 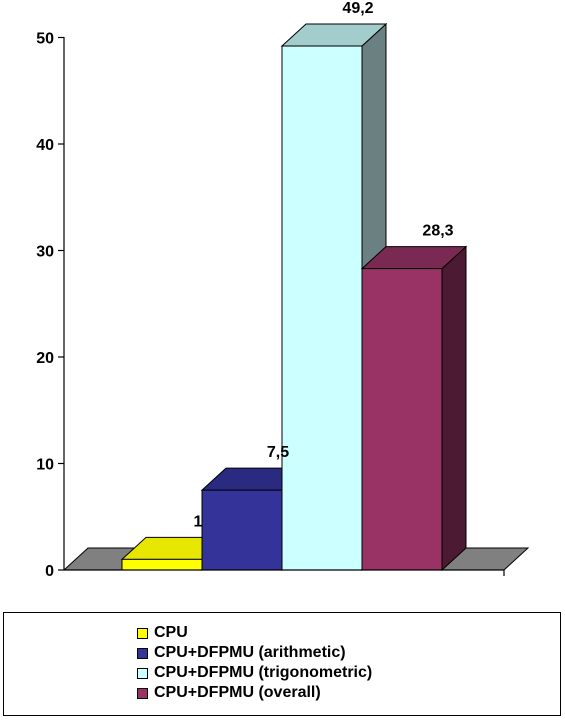 I want to click on legend-item-arithmetic: CPU+DFPMU (arithmetic), so click(x=254, y=653).